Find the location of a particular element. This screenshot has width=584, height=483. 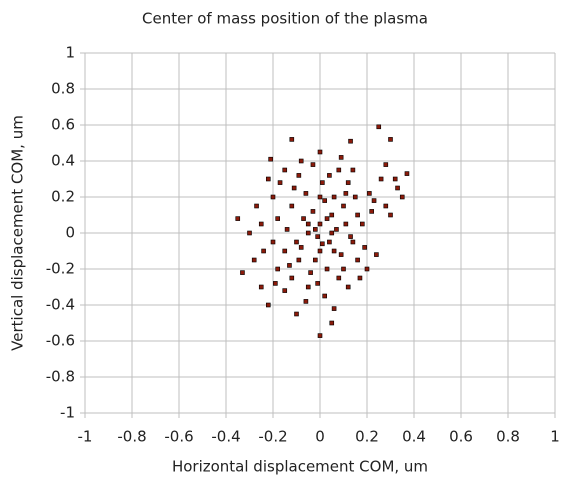

chart-title: Center of mass position of the plasma is located at coordinates (285, 19).